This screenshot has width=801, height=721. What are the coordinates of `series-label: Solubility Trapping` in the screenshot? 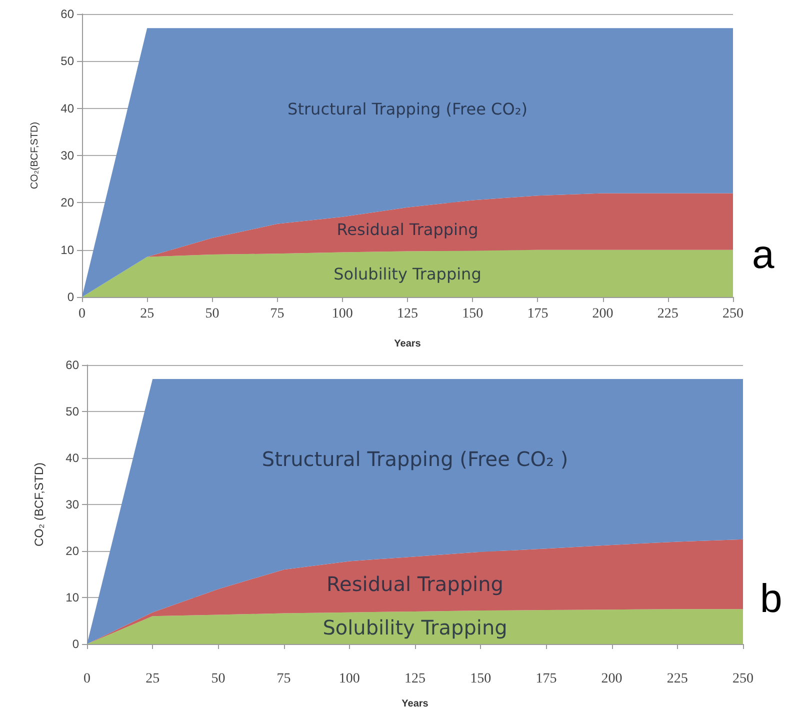 It's located at (408, 274).